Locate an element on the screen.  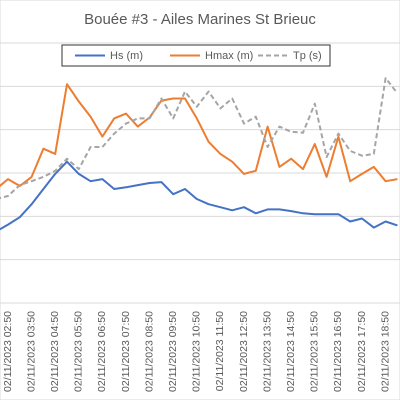
x-tick-label: 02/11/2023 14:50 is located at coordinates (291, 351).